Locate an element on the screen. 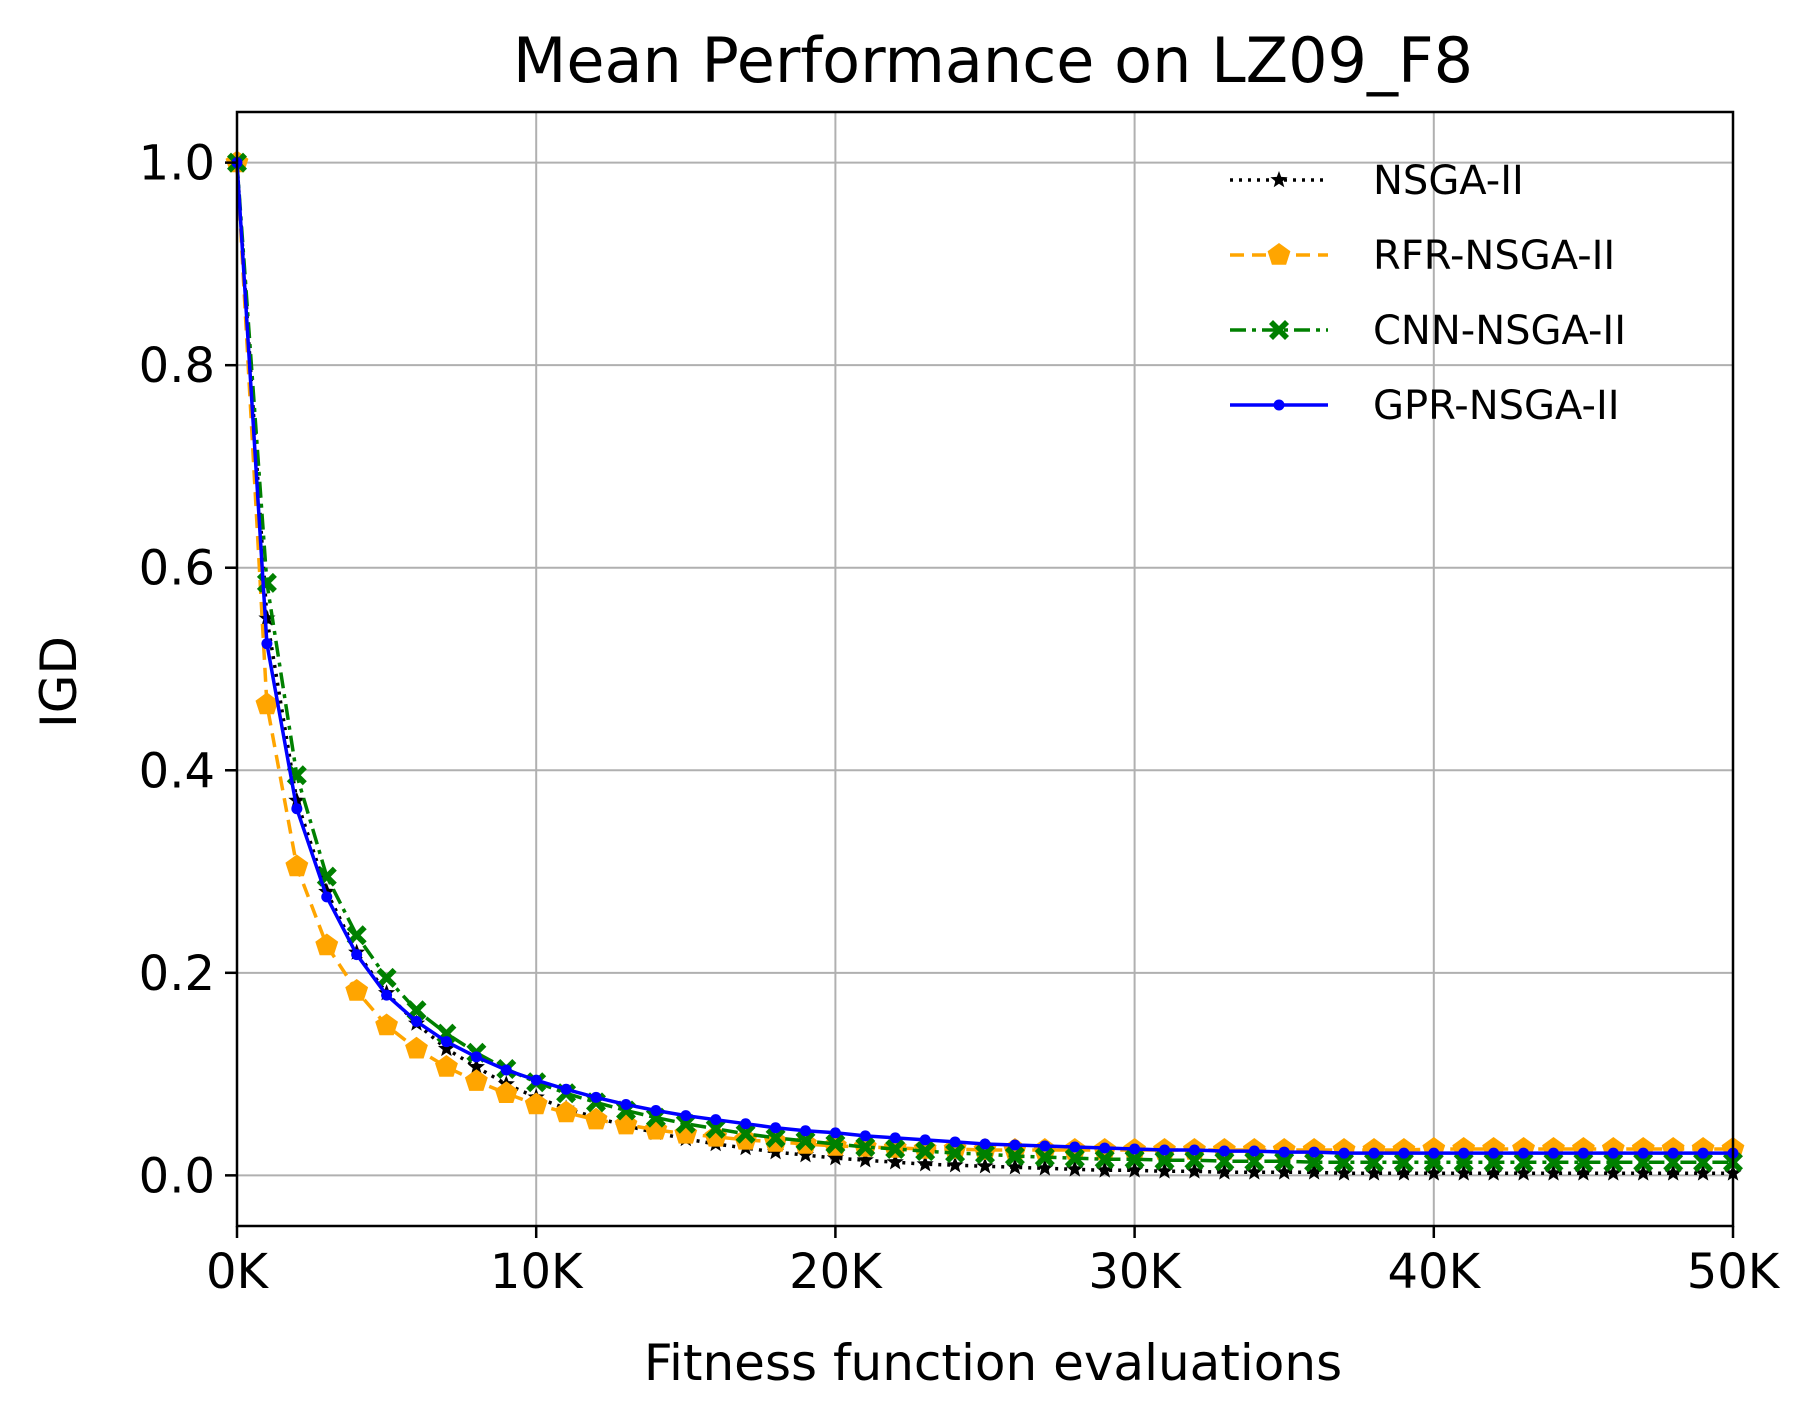 The height and width of the screenshot is (1416, 1813). y-tick-label: 0.2 is located at coordinates (177, 974).